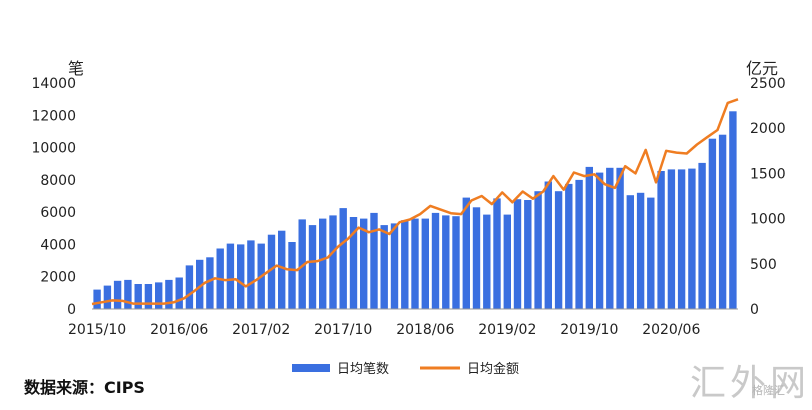  Describe the element at coordinates (493, 369) in the screenshot. I see `legend-line-label: 日均金额` at that location.